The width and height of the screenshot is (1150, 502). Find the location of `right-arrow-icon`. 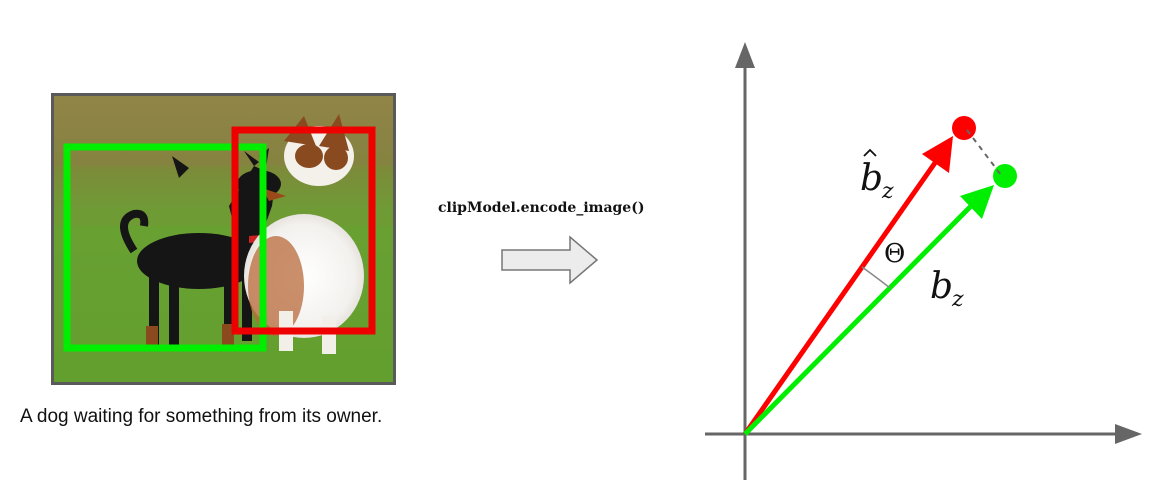

right-arrow-icon is located at coordinates (550, 260).